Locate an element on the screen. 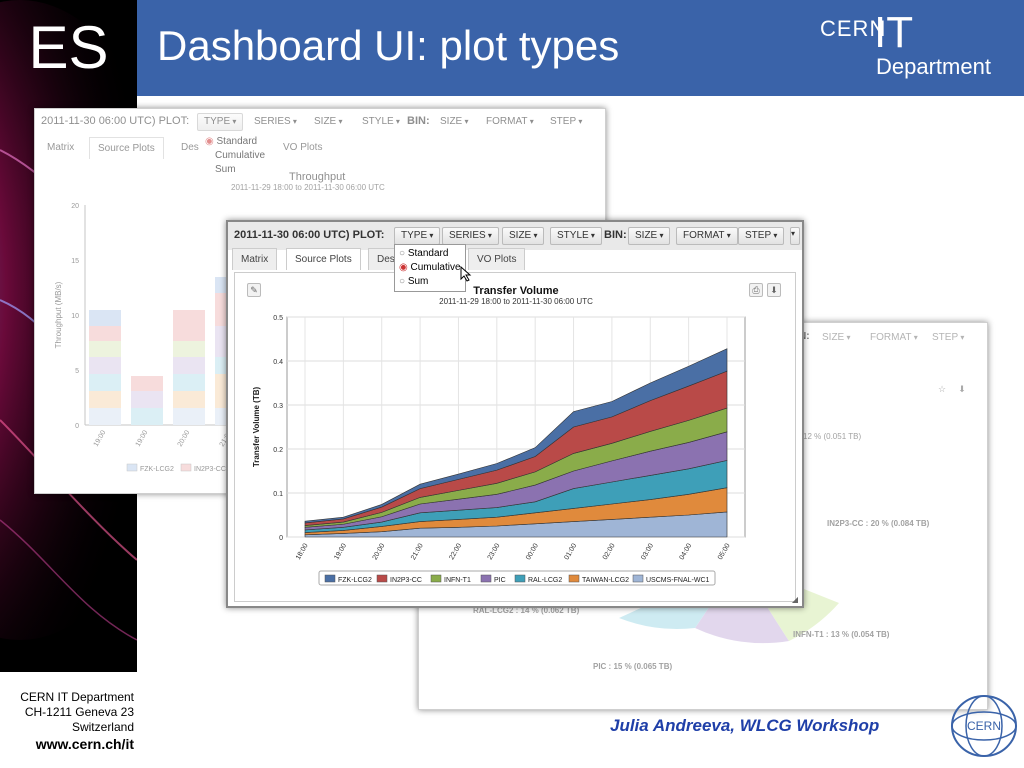  front-tab-vo-plots: VO Plots is located at coordinates (497, 259).